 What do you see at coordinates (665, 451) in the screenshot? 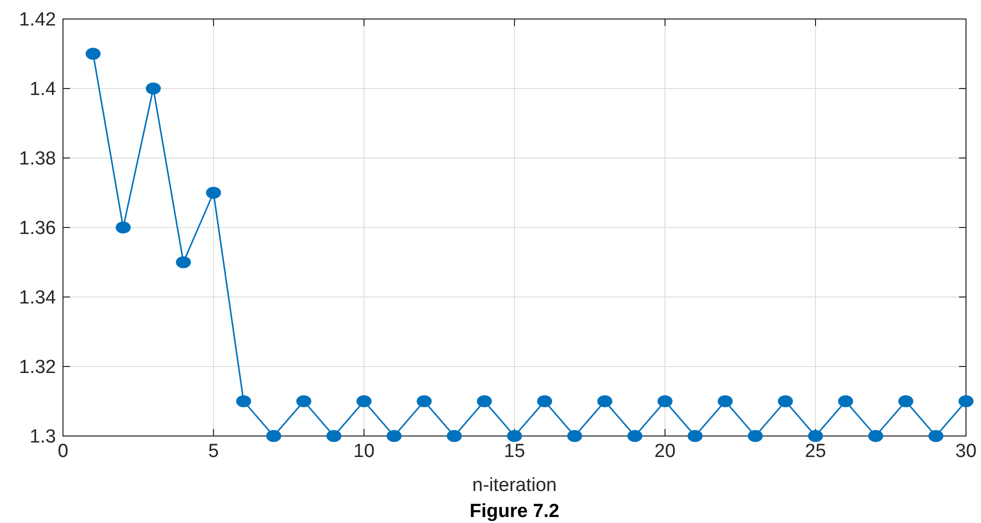
I see `x-tick-label: 20` at bounding box center [665, 451].